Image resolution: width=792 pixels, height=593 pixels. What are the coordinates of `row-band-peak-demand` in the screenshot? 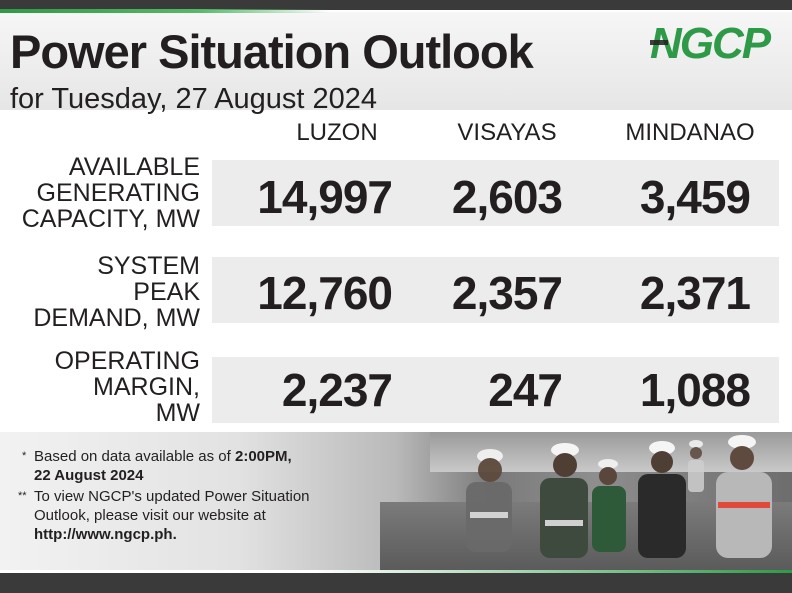 It's located at (495, 290).